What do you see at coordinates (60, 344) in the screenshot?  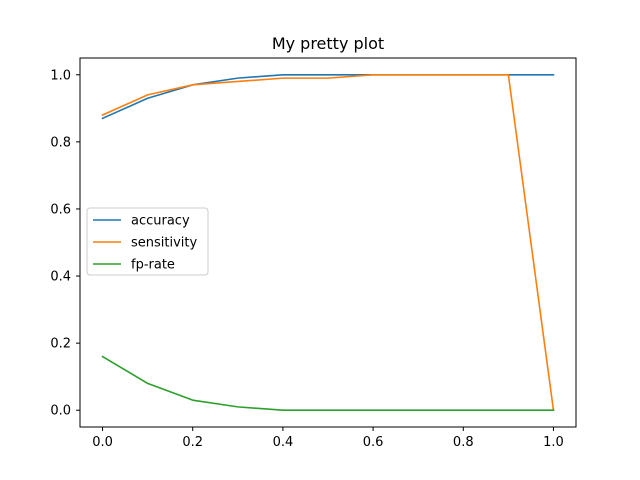 I see `y-tick-label: 0.2` at bounding box center [60, 344].